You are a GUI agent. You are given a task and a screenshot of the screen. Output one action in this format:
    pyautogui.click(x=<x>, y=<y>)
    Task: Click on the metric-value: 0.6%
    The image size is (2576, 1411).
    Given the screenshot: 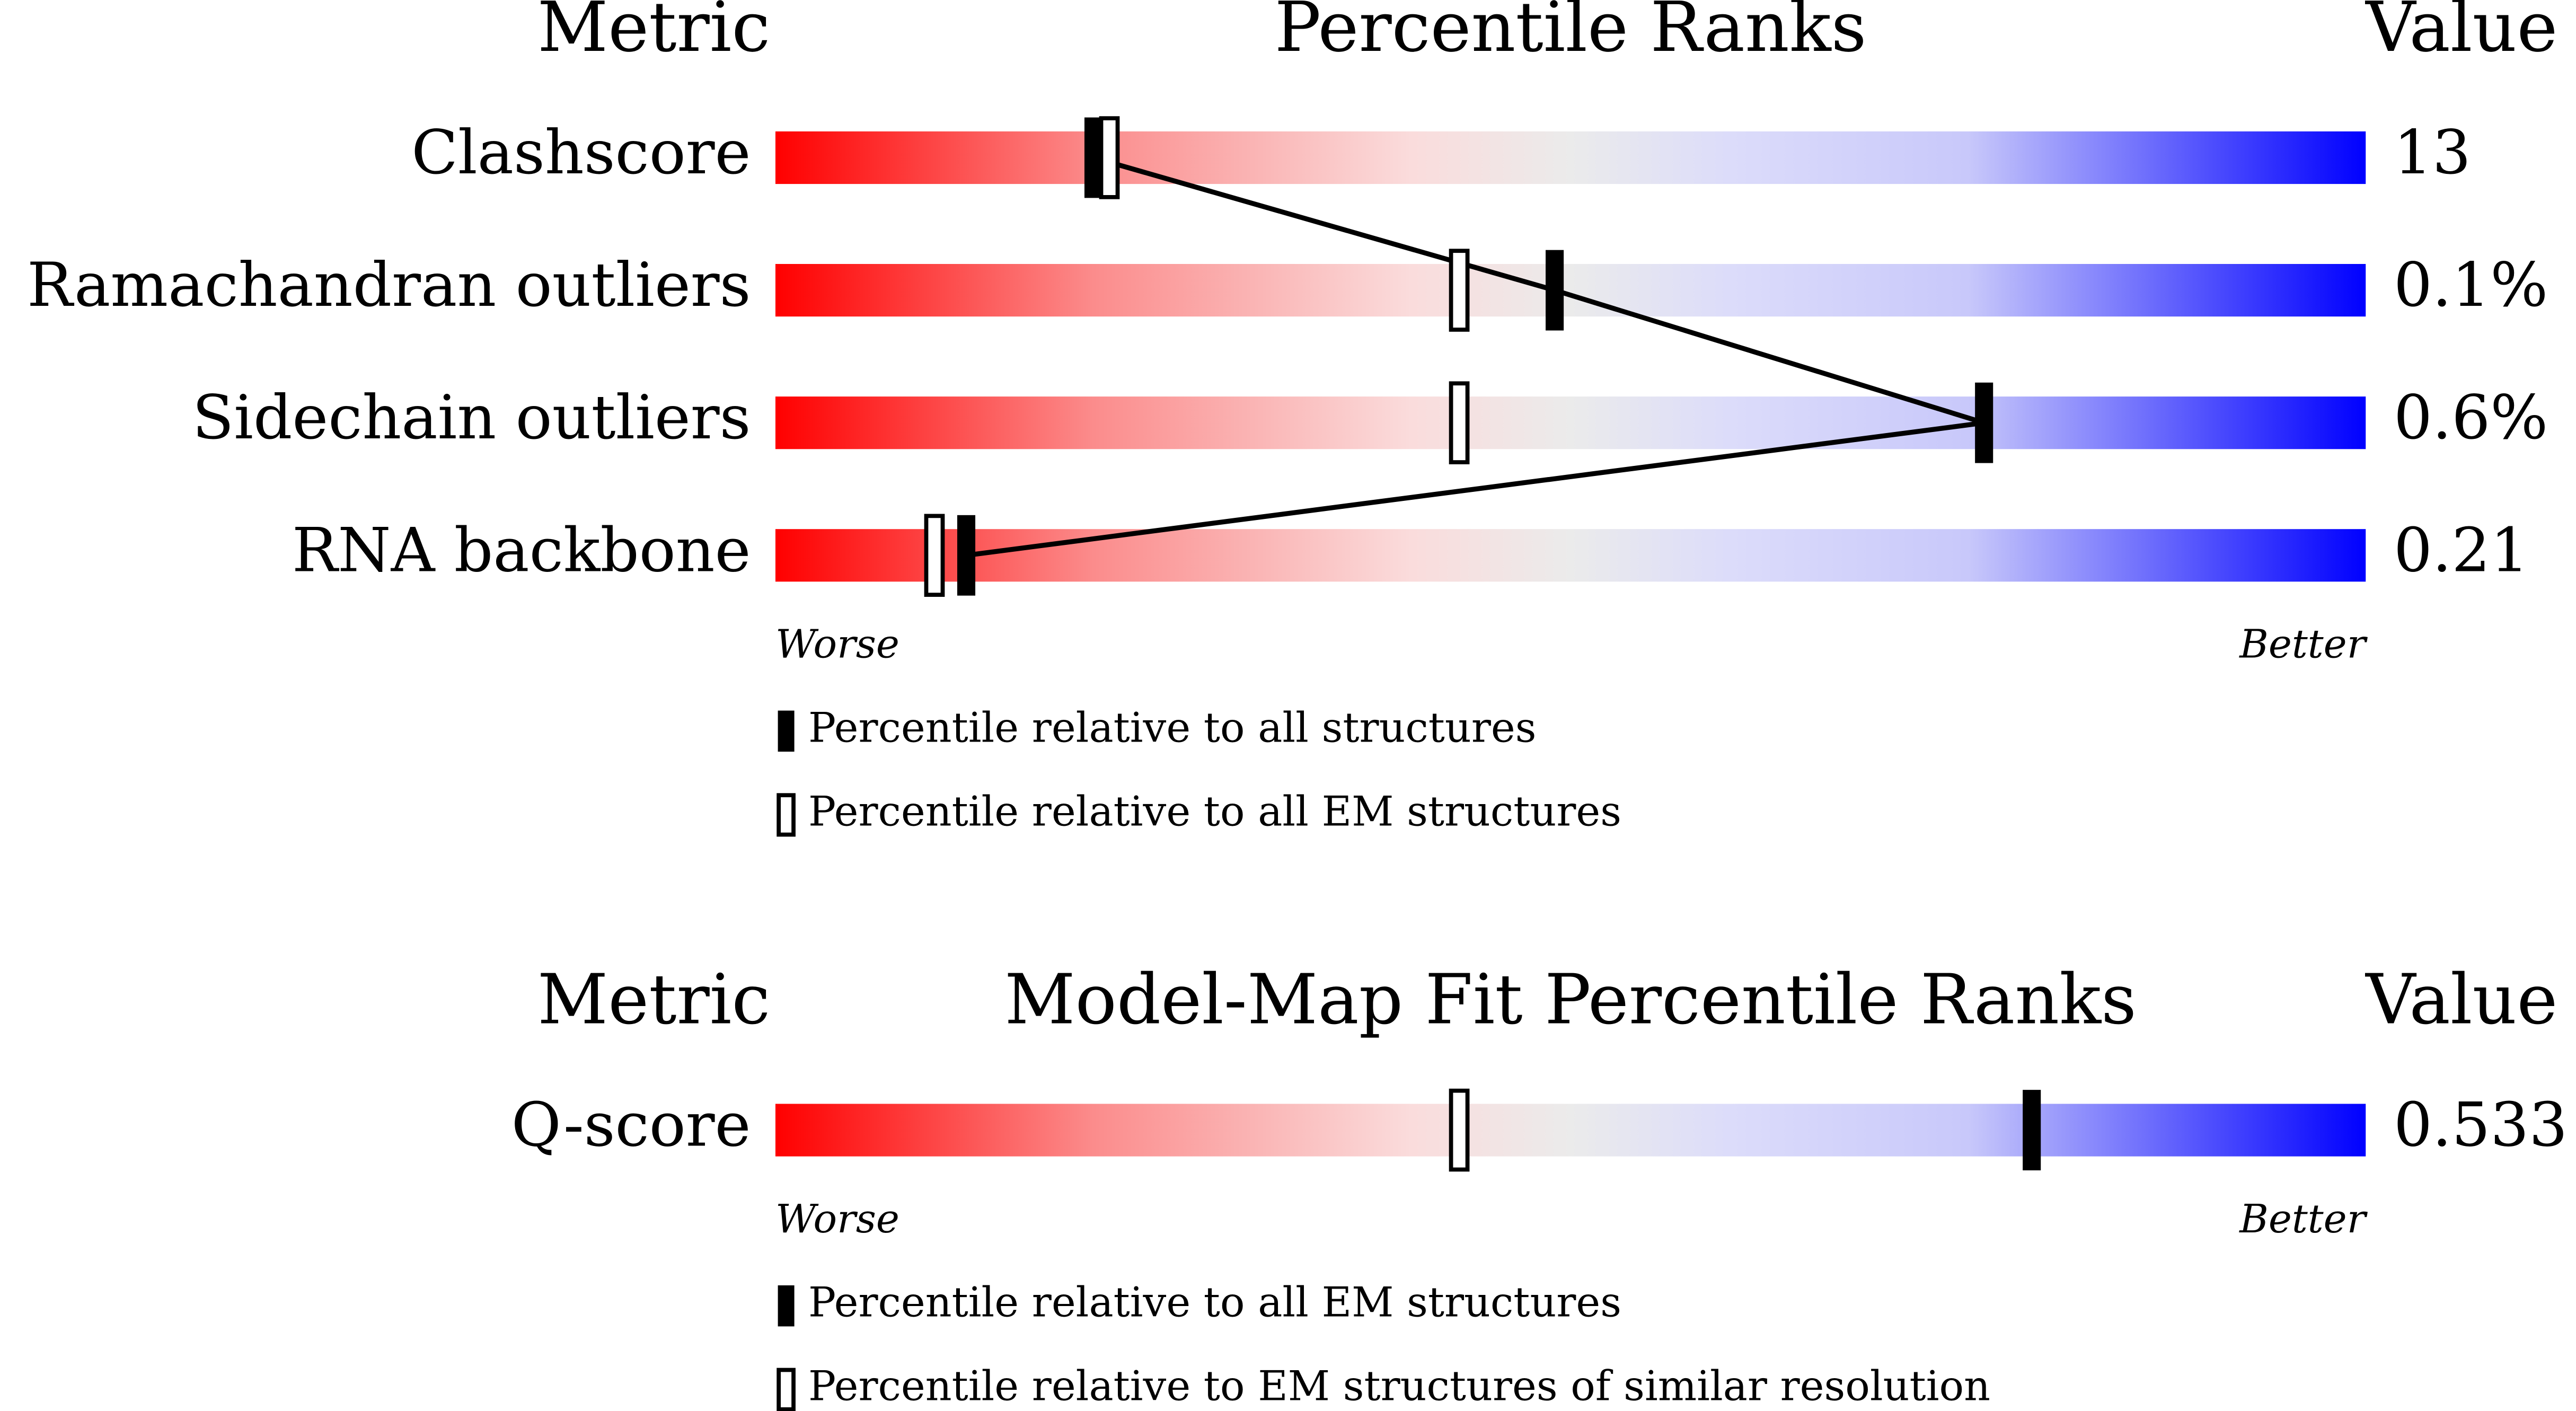 What is the action you would take?
    pyautogui.click(x=2471, y=418)
    